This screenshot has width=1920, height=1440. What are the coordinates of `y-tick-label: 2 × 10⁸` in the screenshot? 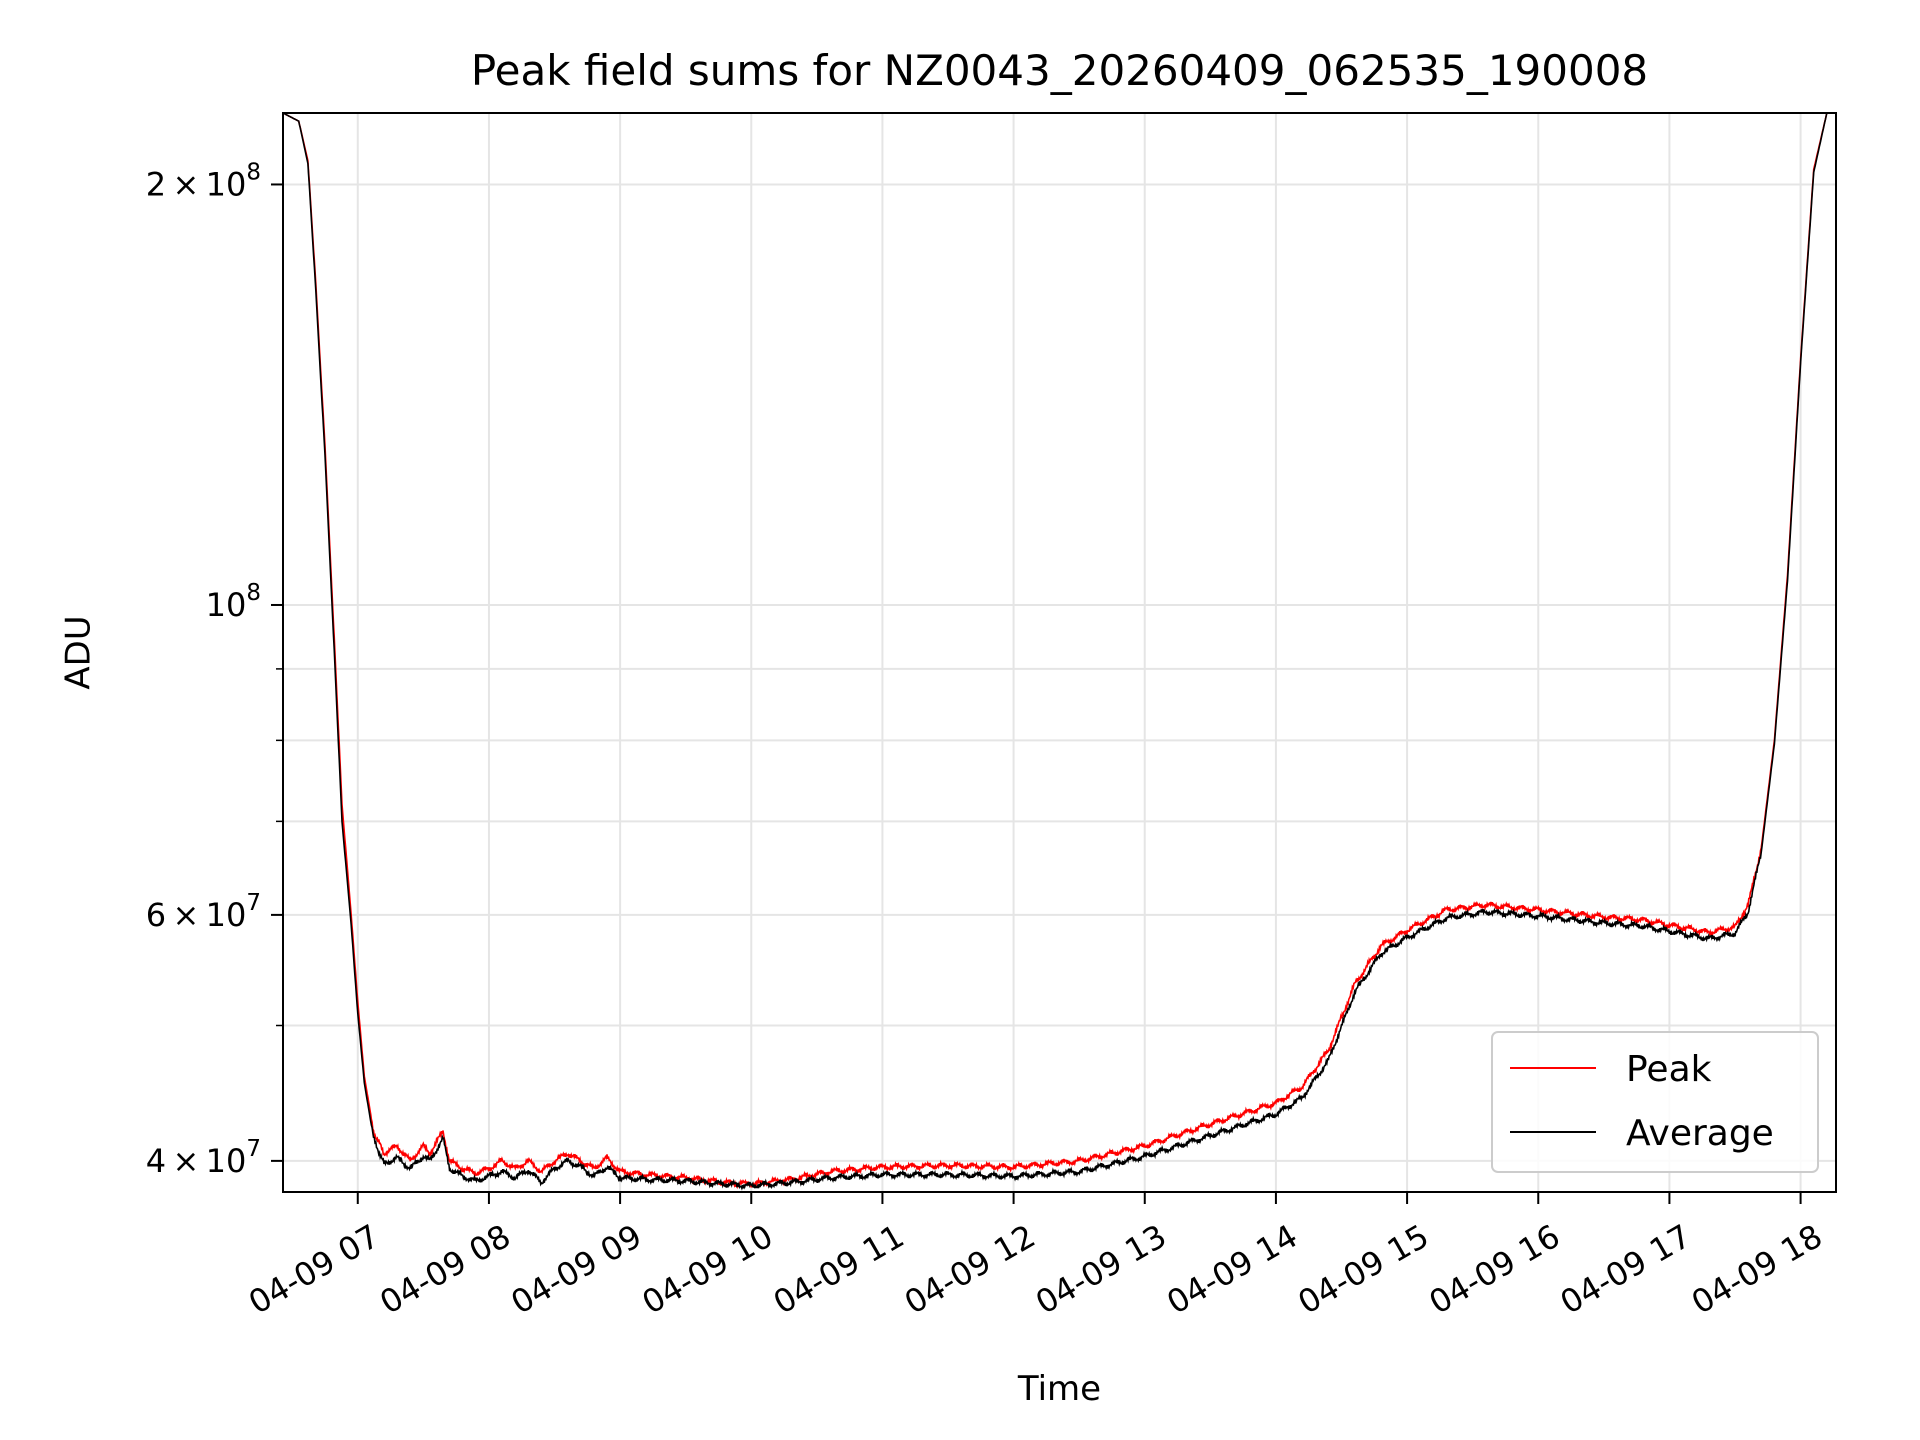 It's located at (203, 181).